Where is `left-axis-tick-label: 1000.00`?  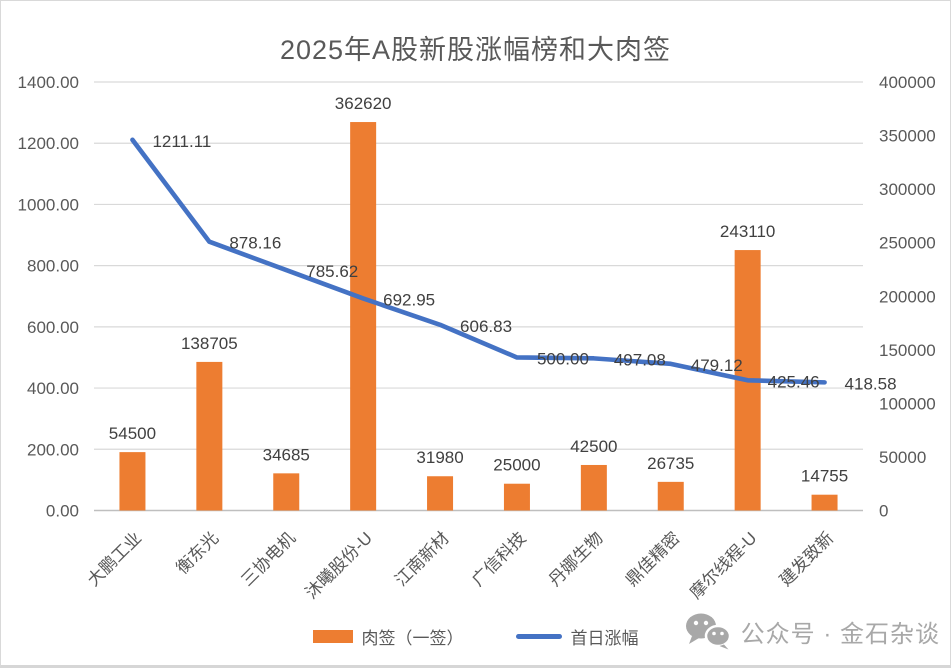 left-axis-tick-label: 1000.00 is located at coordinates (48, 204).